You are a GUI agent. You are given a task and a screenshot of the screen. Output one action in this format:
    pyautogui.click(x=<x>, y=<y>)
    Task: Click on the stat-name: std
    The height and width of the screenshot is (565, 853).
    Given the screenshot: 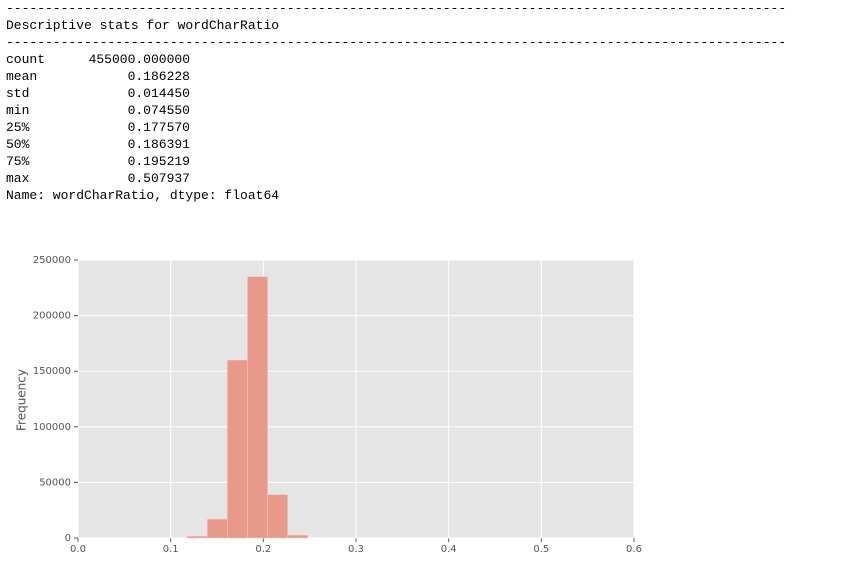 What is the action you would take?
    pyautogui.click(x=18, y=93)
    